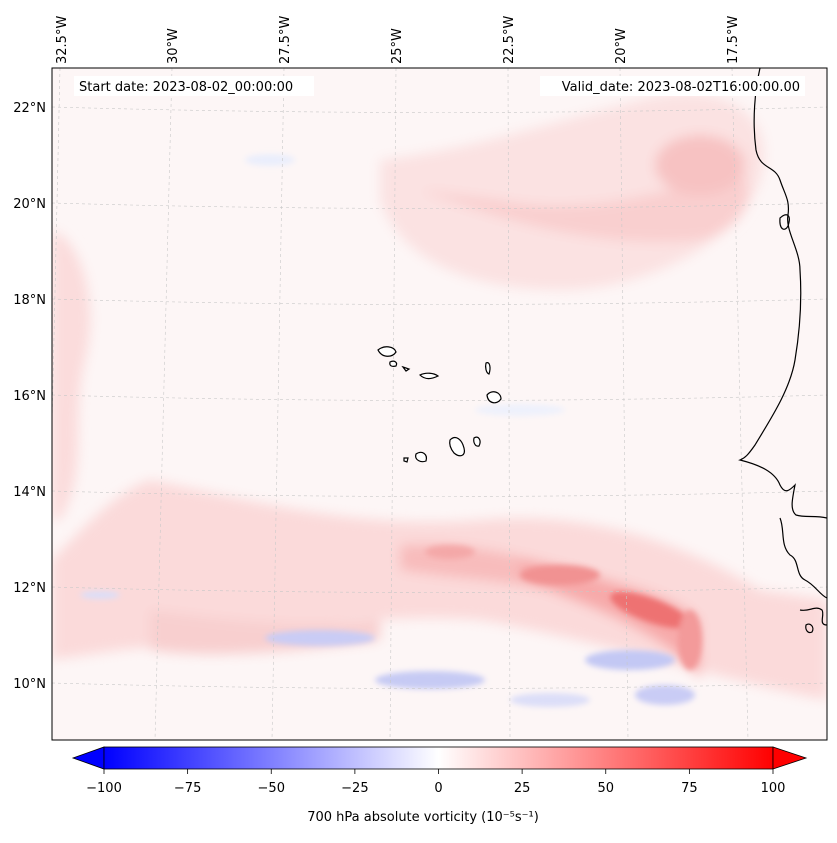  I want to click on start-date-box, so click(194, 86).